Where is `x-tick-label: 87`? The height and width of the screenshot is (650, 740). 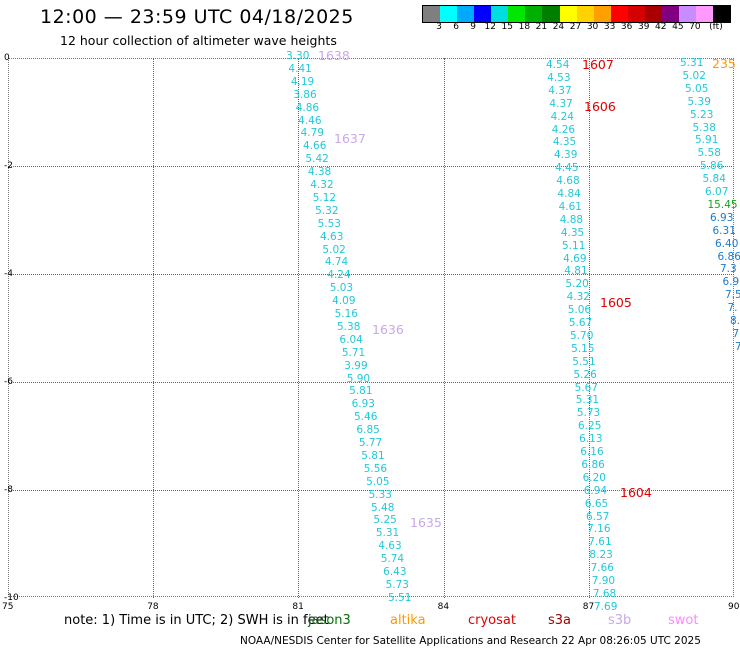 x-tick-label: 87 is located at coordinates (588, 607).